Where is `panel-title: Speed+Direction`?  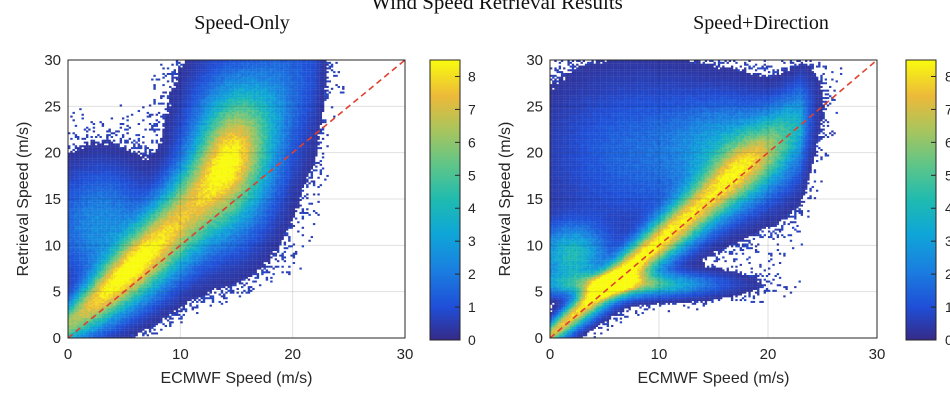
panel-title: Speed+Direction is located at coordinates (761, 23).